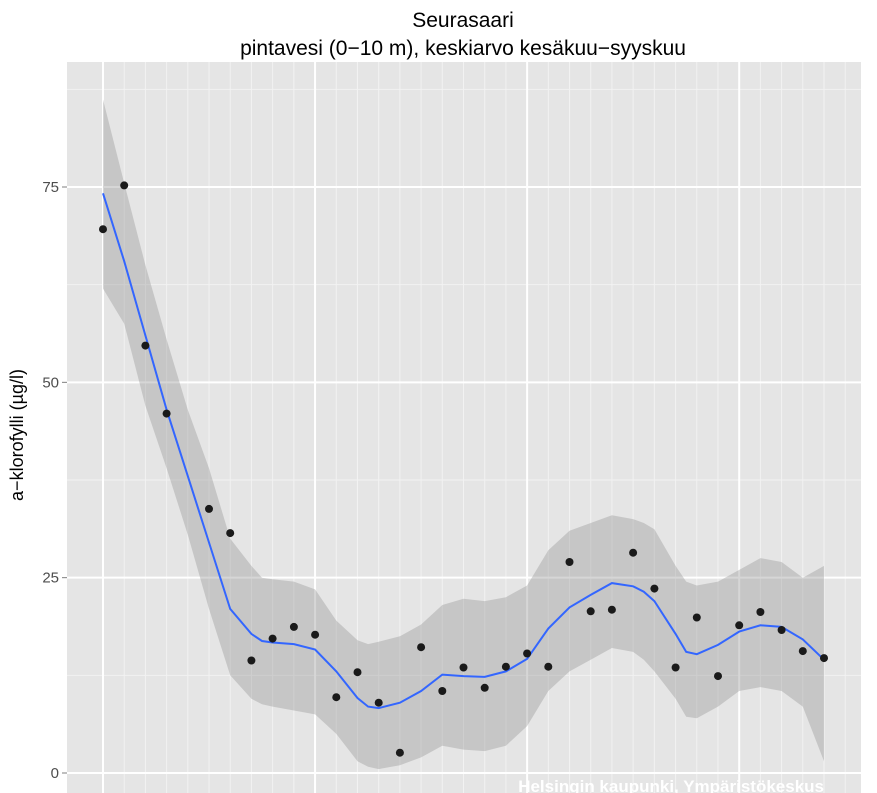 The width and height of the screenshot is (877, 793). Describe the element at coordinates (671, 785) in the screenshot. I see `watermark: Helsingin kaupunki, Ympäristökeskus` at that location.